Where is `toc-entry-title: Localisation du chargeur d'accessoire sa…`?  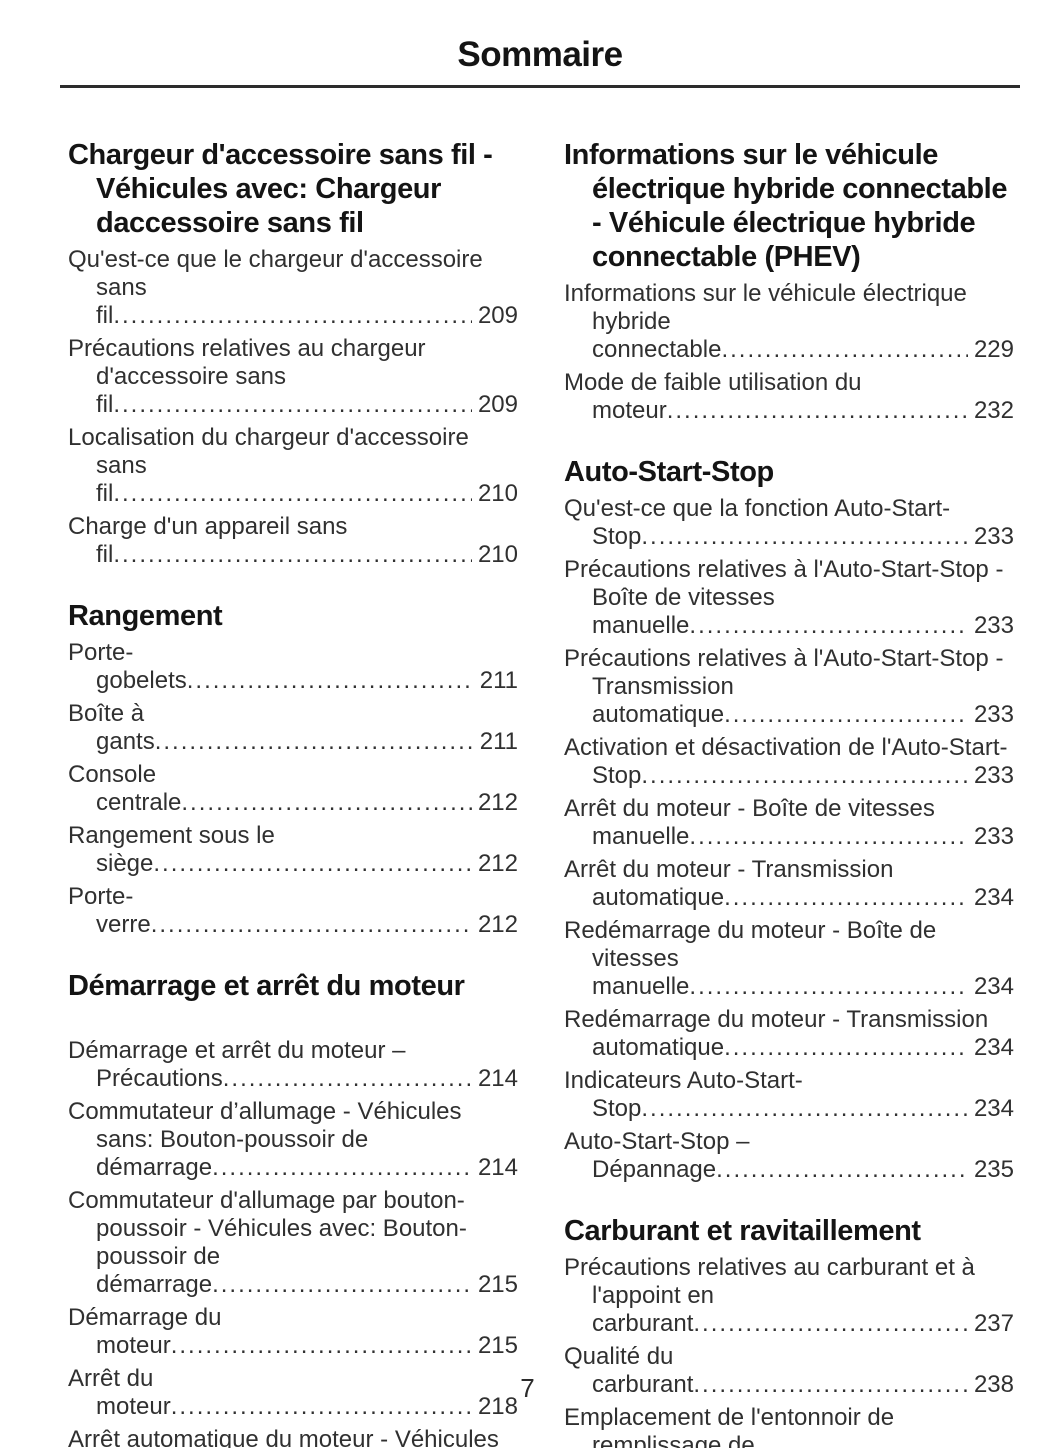 toc-entry-title: Localisation du chargeur d'accessoire sa… is located at coordinates (268, 465).